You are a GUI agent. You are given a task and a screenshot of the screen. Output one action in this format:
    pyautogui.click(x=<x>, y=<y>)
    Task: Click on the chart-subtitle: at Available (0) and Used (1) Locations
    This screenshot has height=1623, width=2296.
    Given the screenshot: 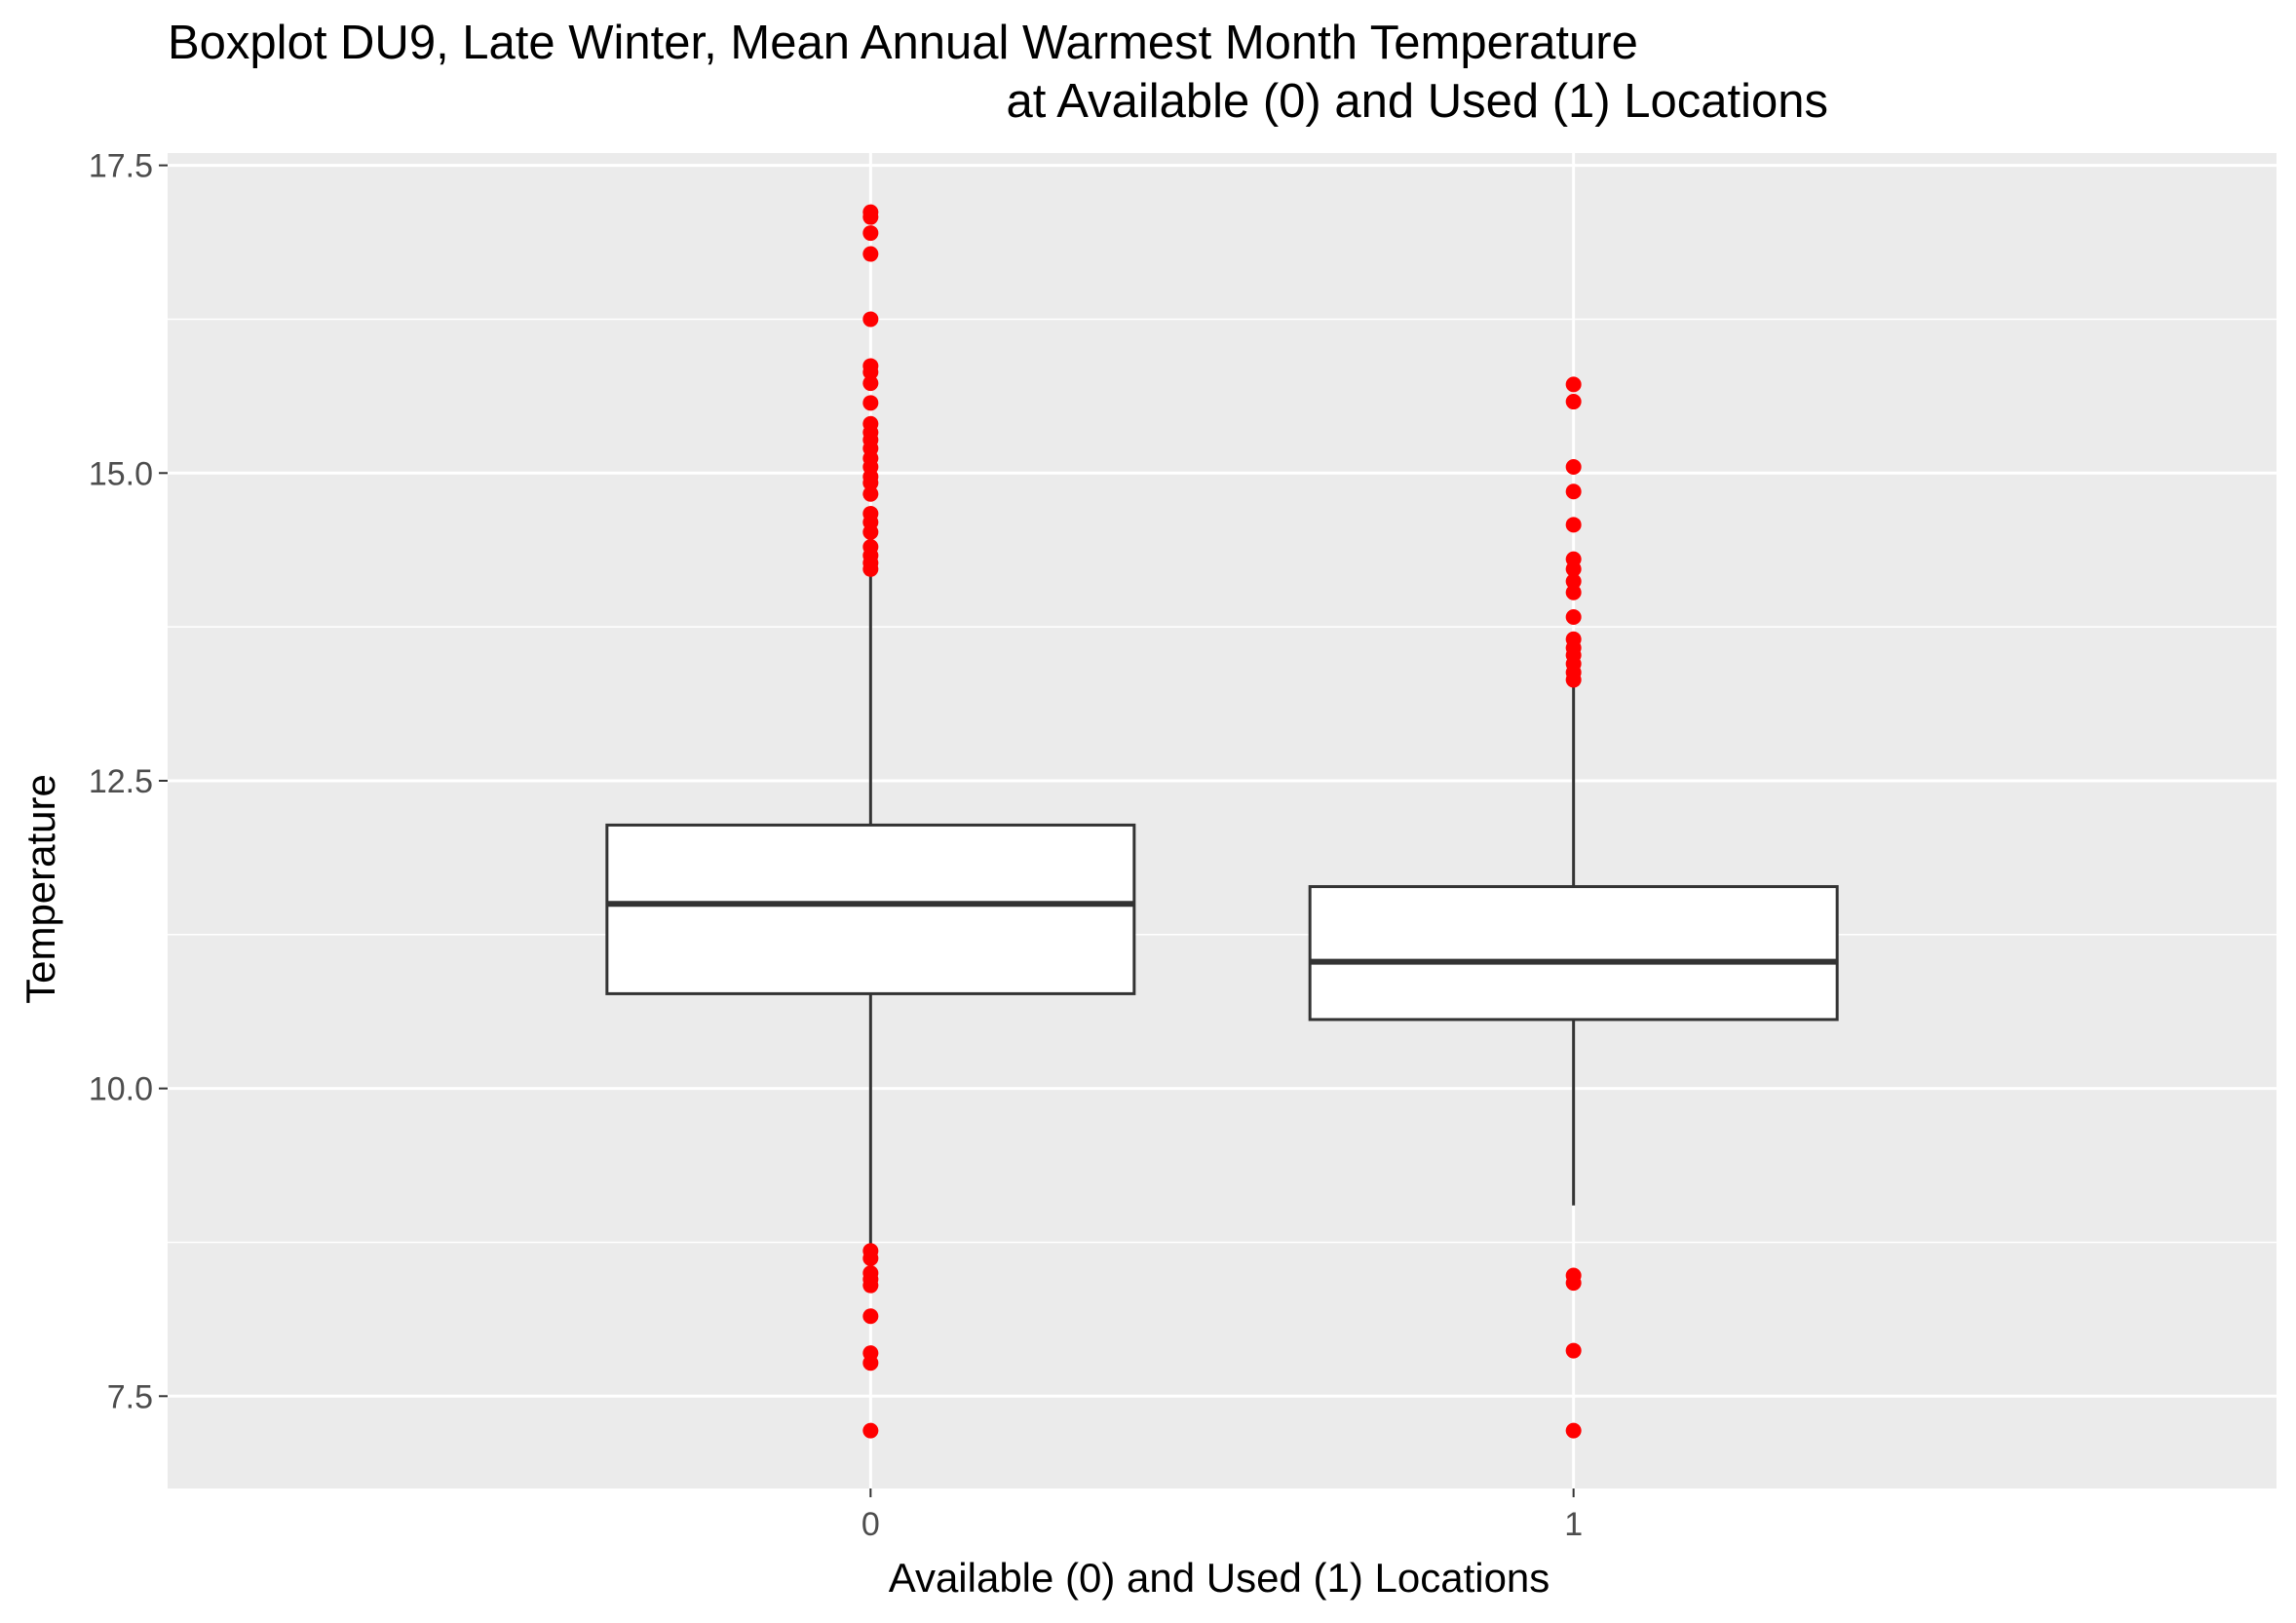 What is the action you would take?
    pyautogui.click(x=1417, y=102)
    